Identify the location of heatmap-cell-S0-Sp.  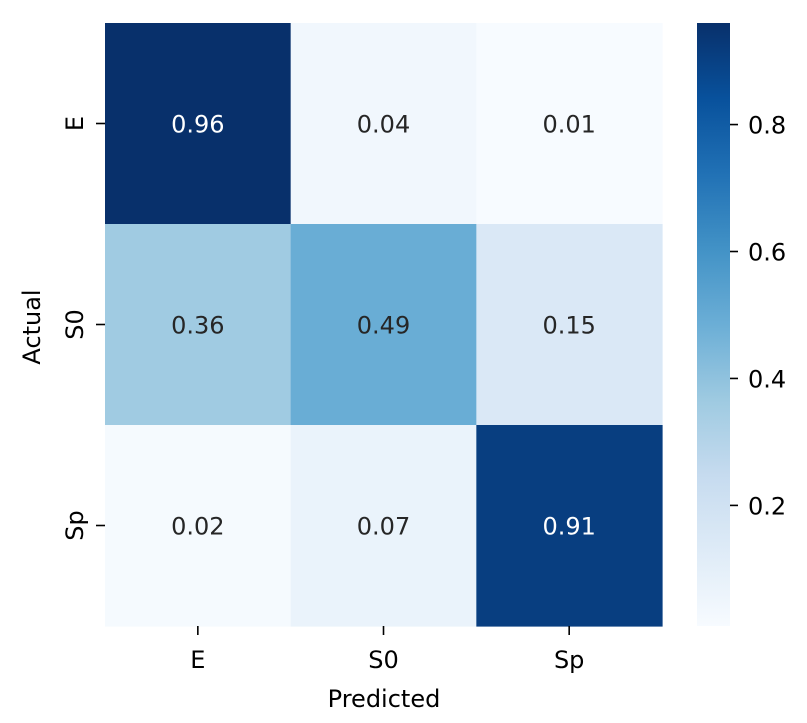
(569, 325).